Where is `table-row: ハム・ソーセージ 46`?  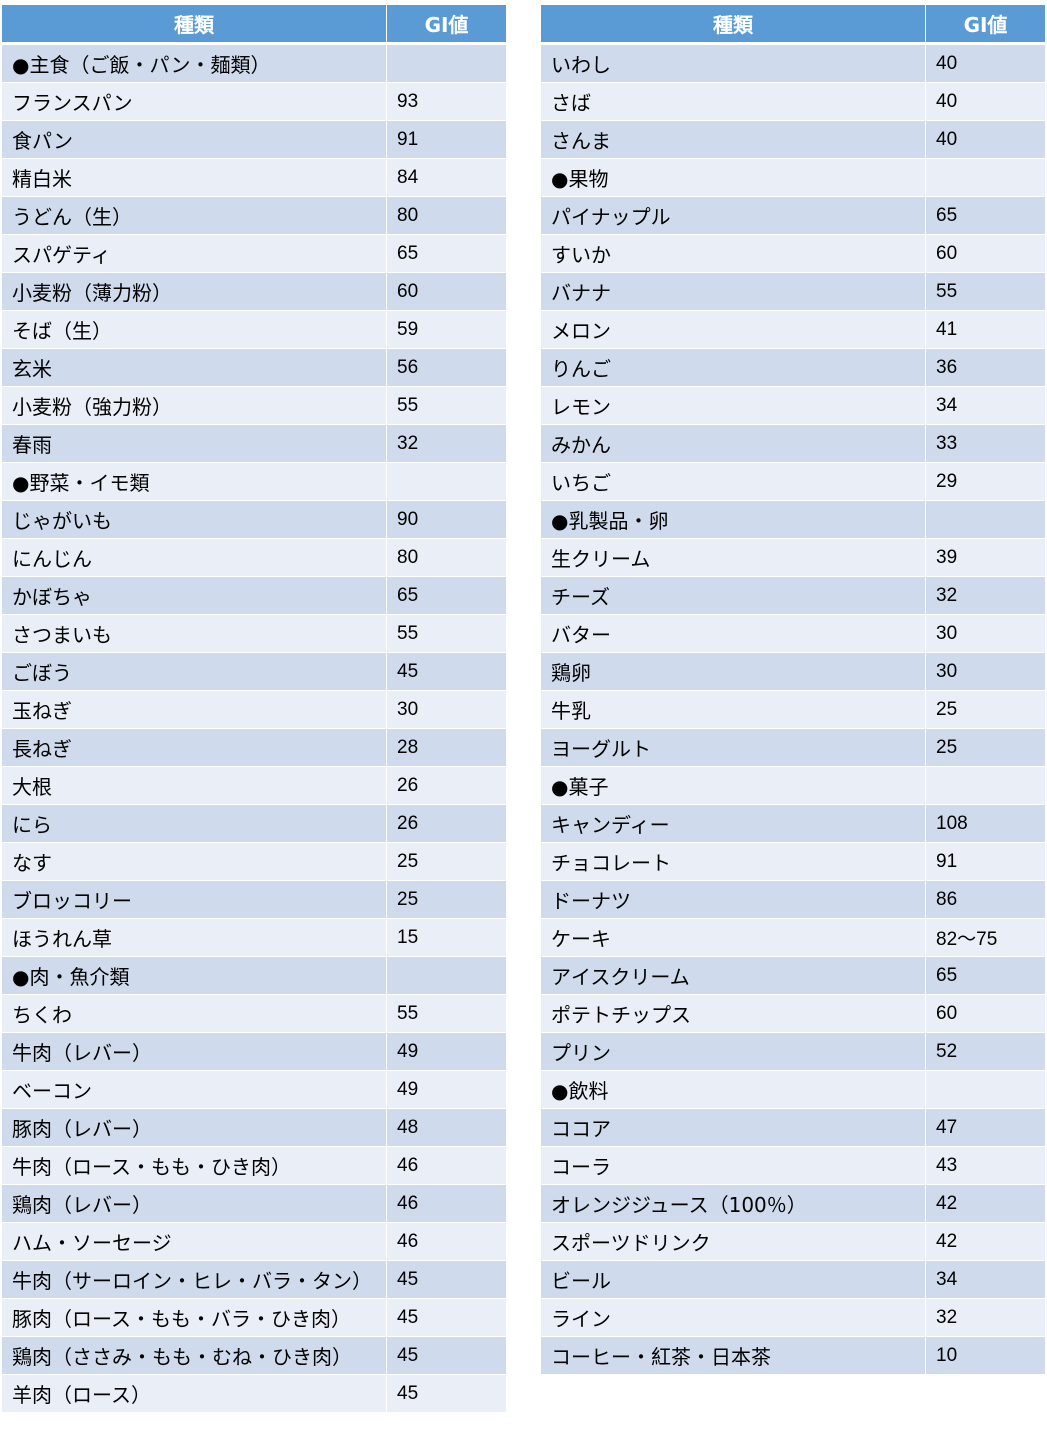
table-row: ハム・ソーセージ 46 is located at coordinates (254, 1241).